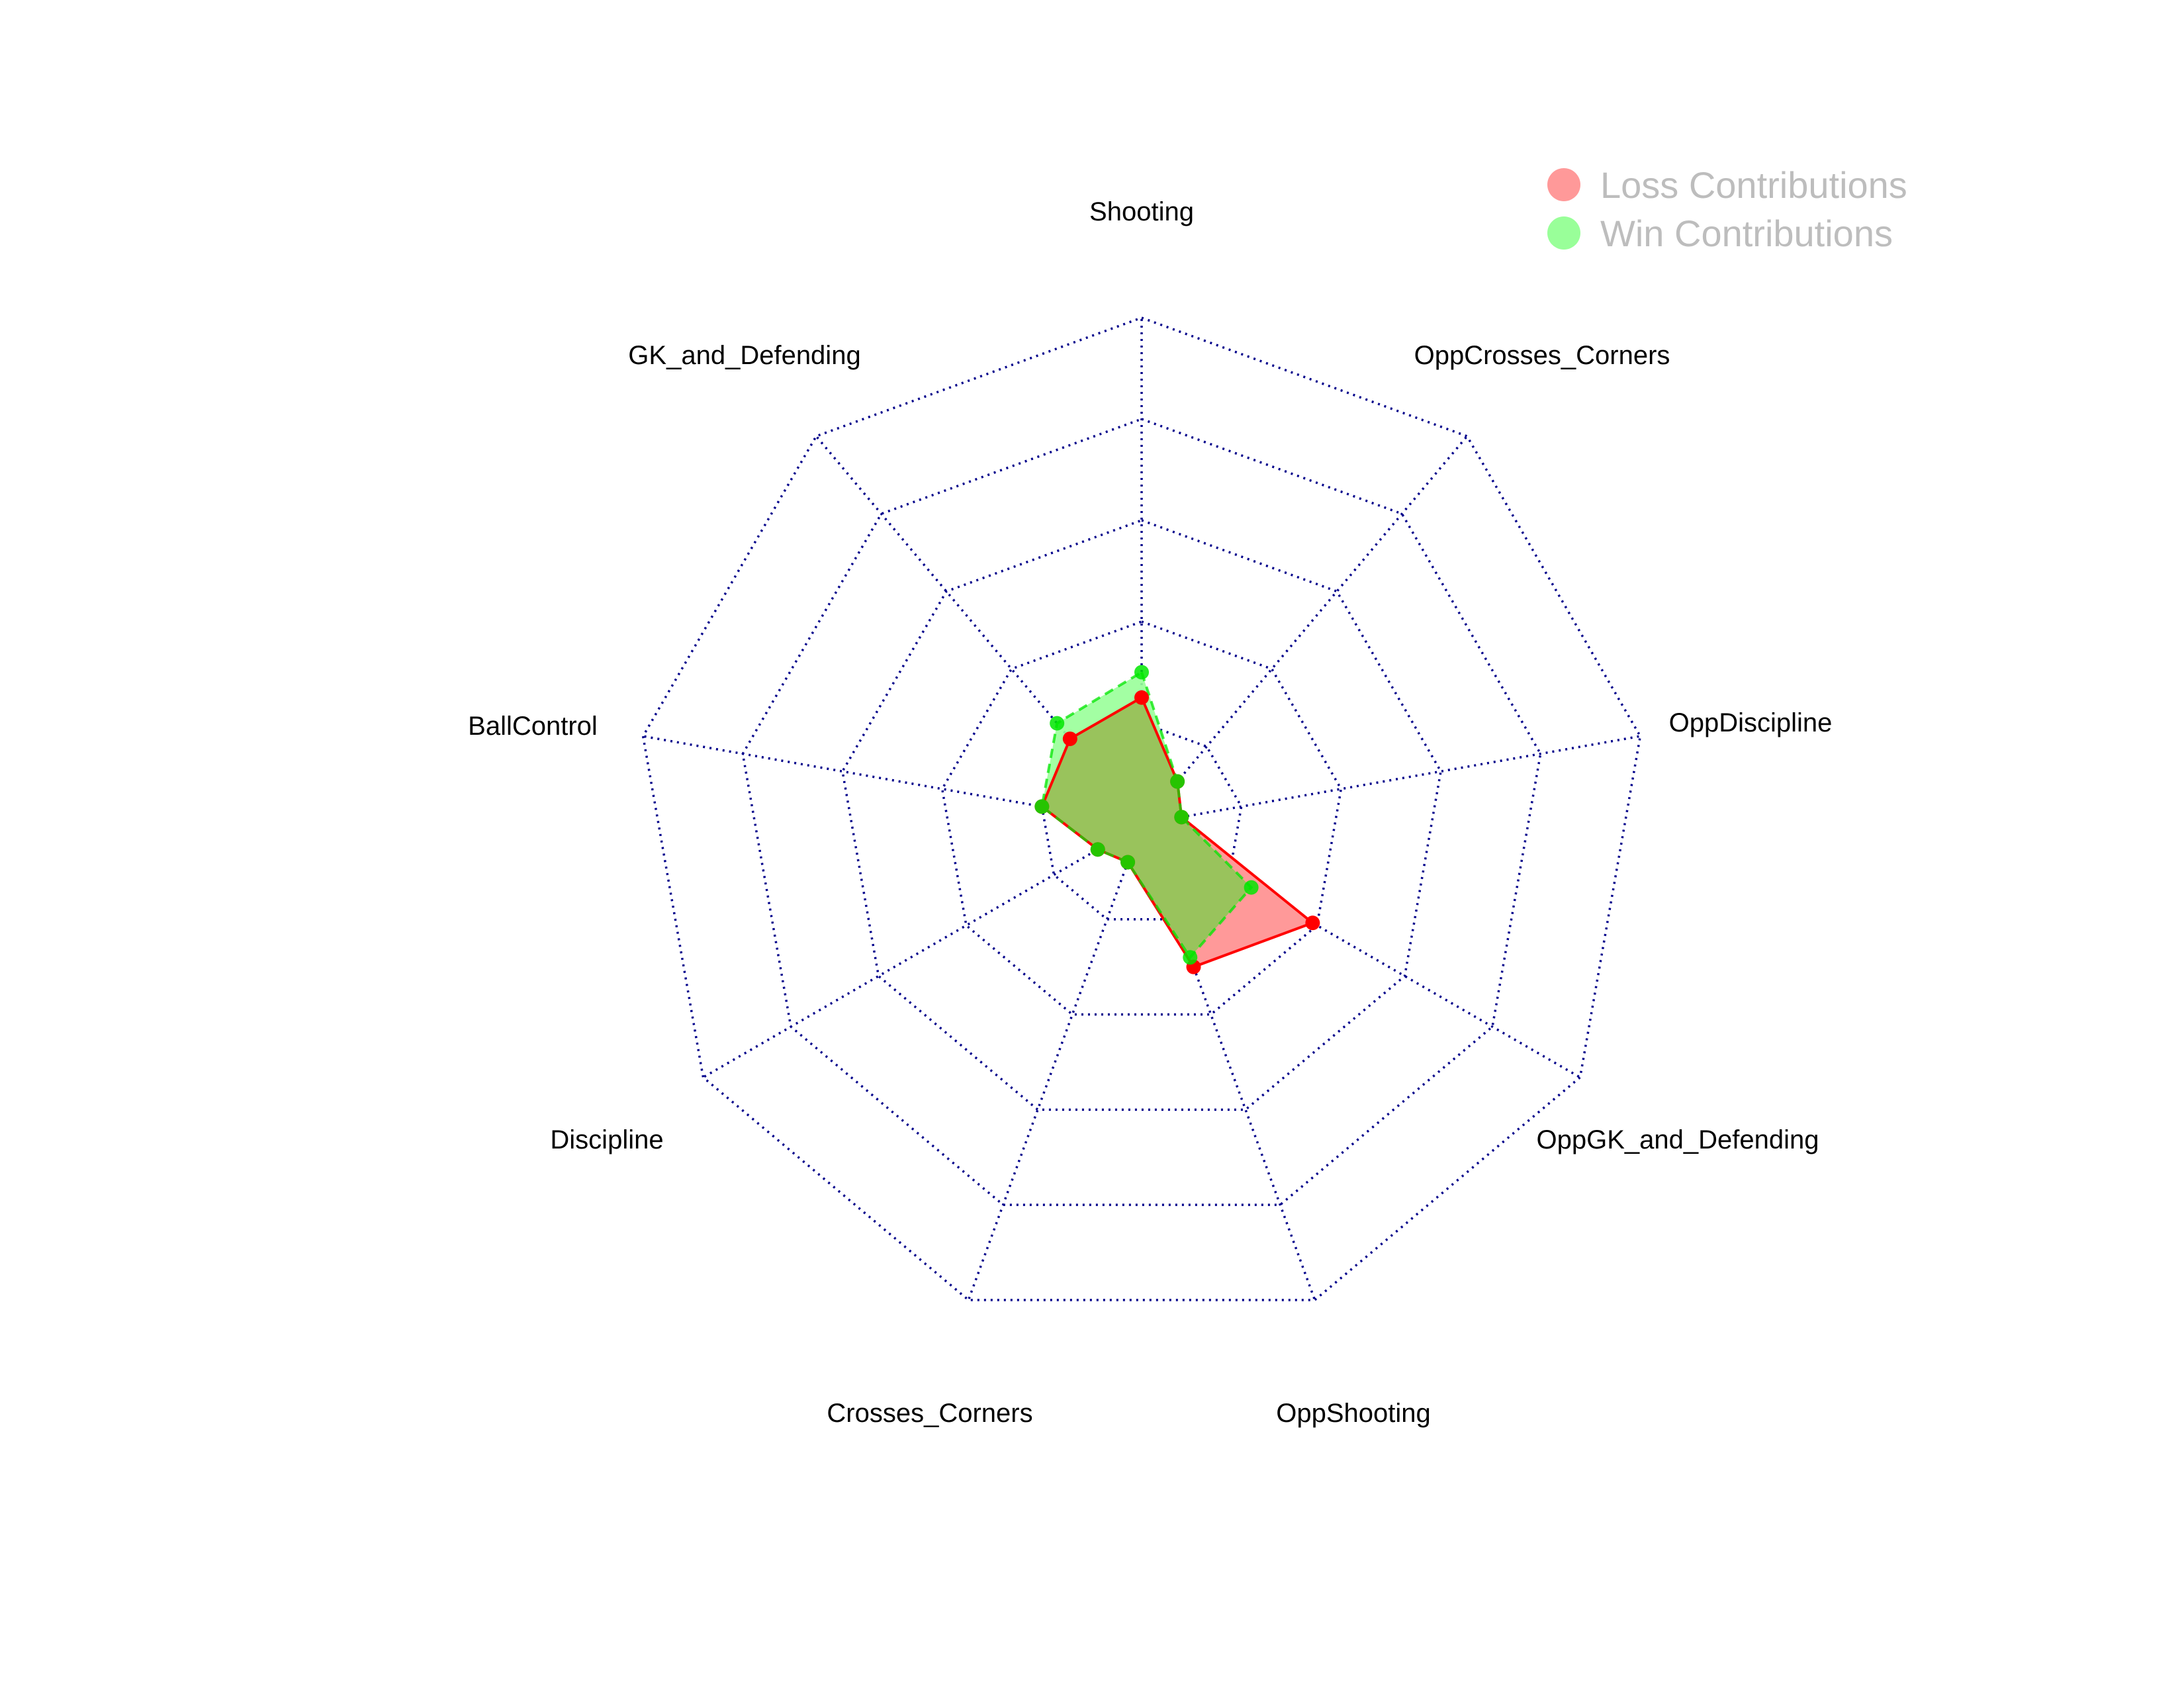  I want to click on series-line-loss, so click(1178, 832).